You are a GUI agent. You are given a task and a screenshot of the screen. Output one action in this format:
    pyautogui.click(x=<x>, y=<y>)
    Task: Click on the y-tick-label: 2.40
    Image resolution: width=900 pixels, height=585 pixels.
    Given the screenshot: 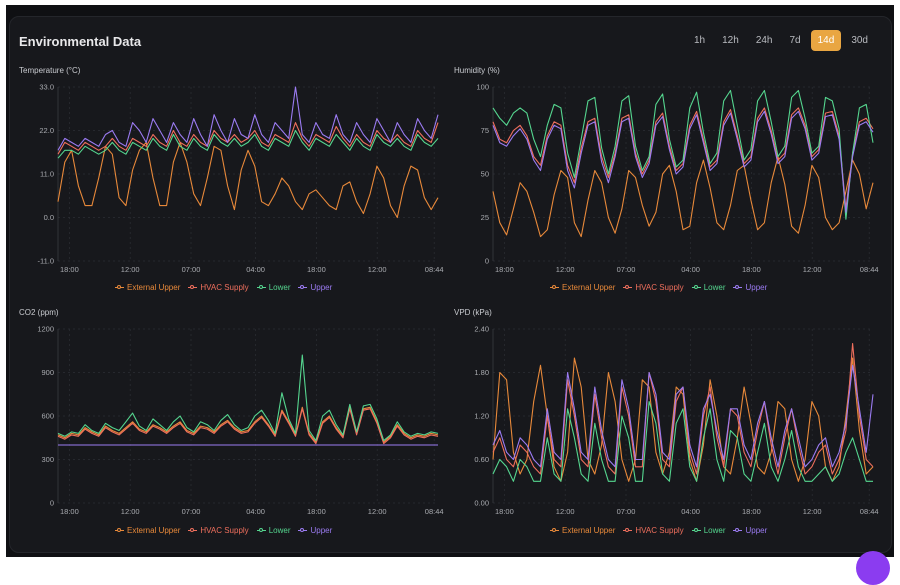 What is the action you would take?
    pyautogui.click(x=481, y=329)
    